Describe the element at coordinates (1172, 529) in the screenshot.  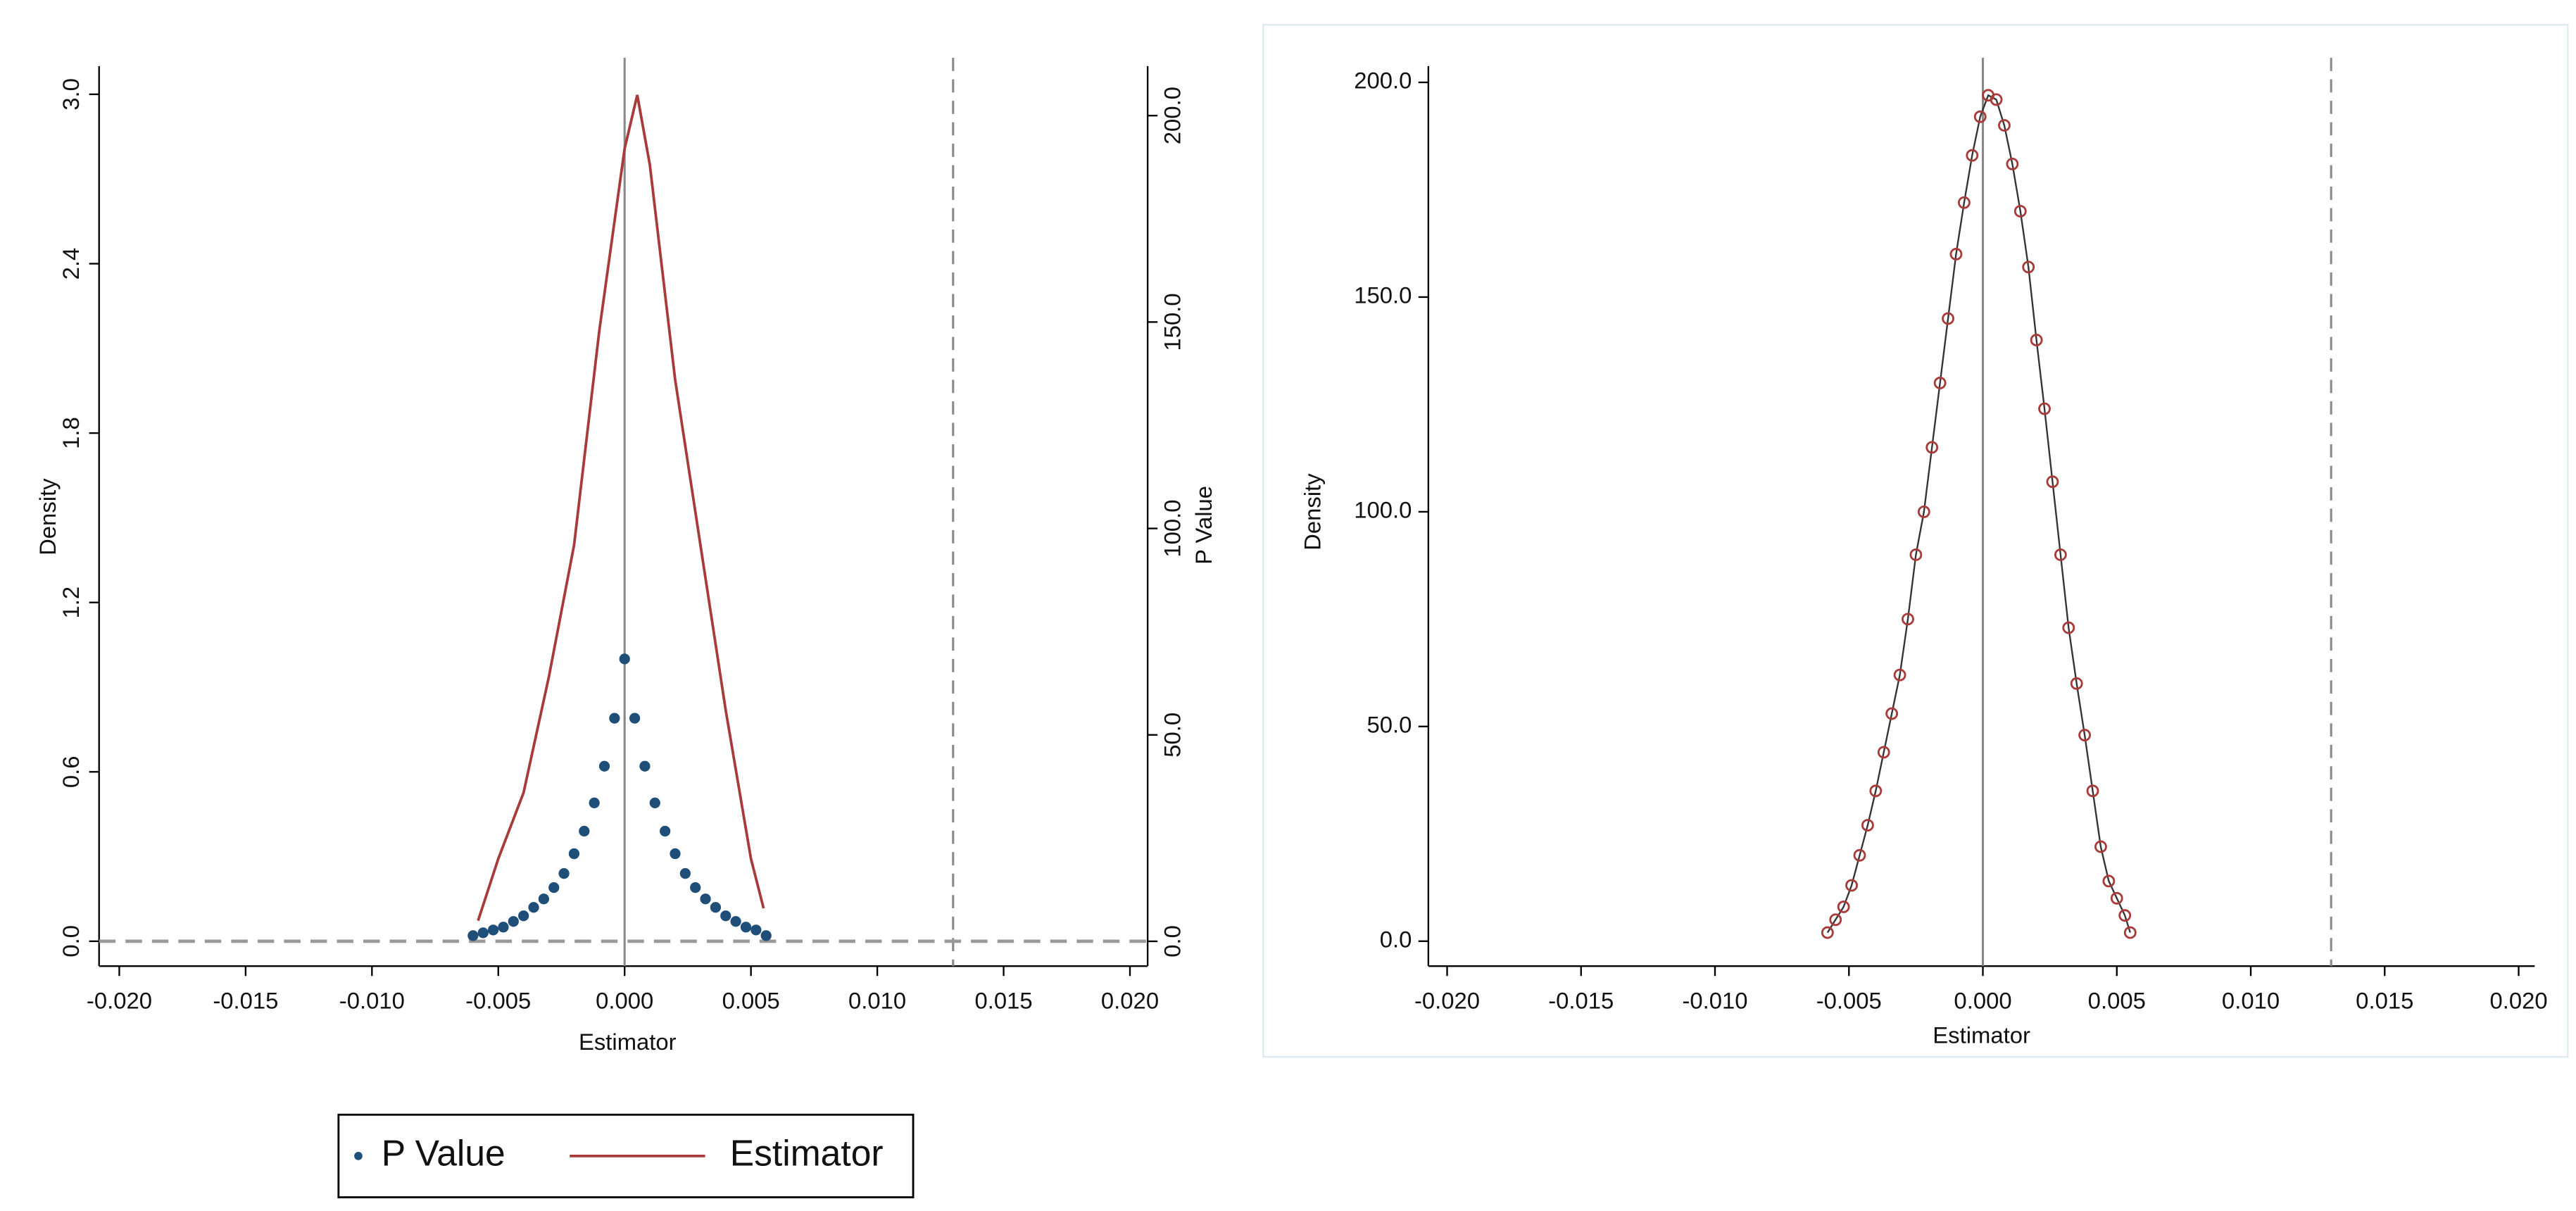
I see `y2-tick-label: 100.0` at that location.